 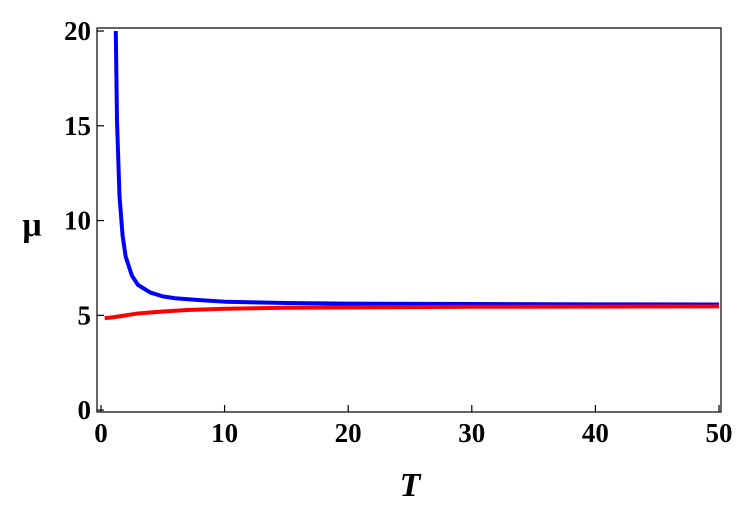 I want to click on x-tick-label: 0, so click(x=101, y=433).